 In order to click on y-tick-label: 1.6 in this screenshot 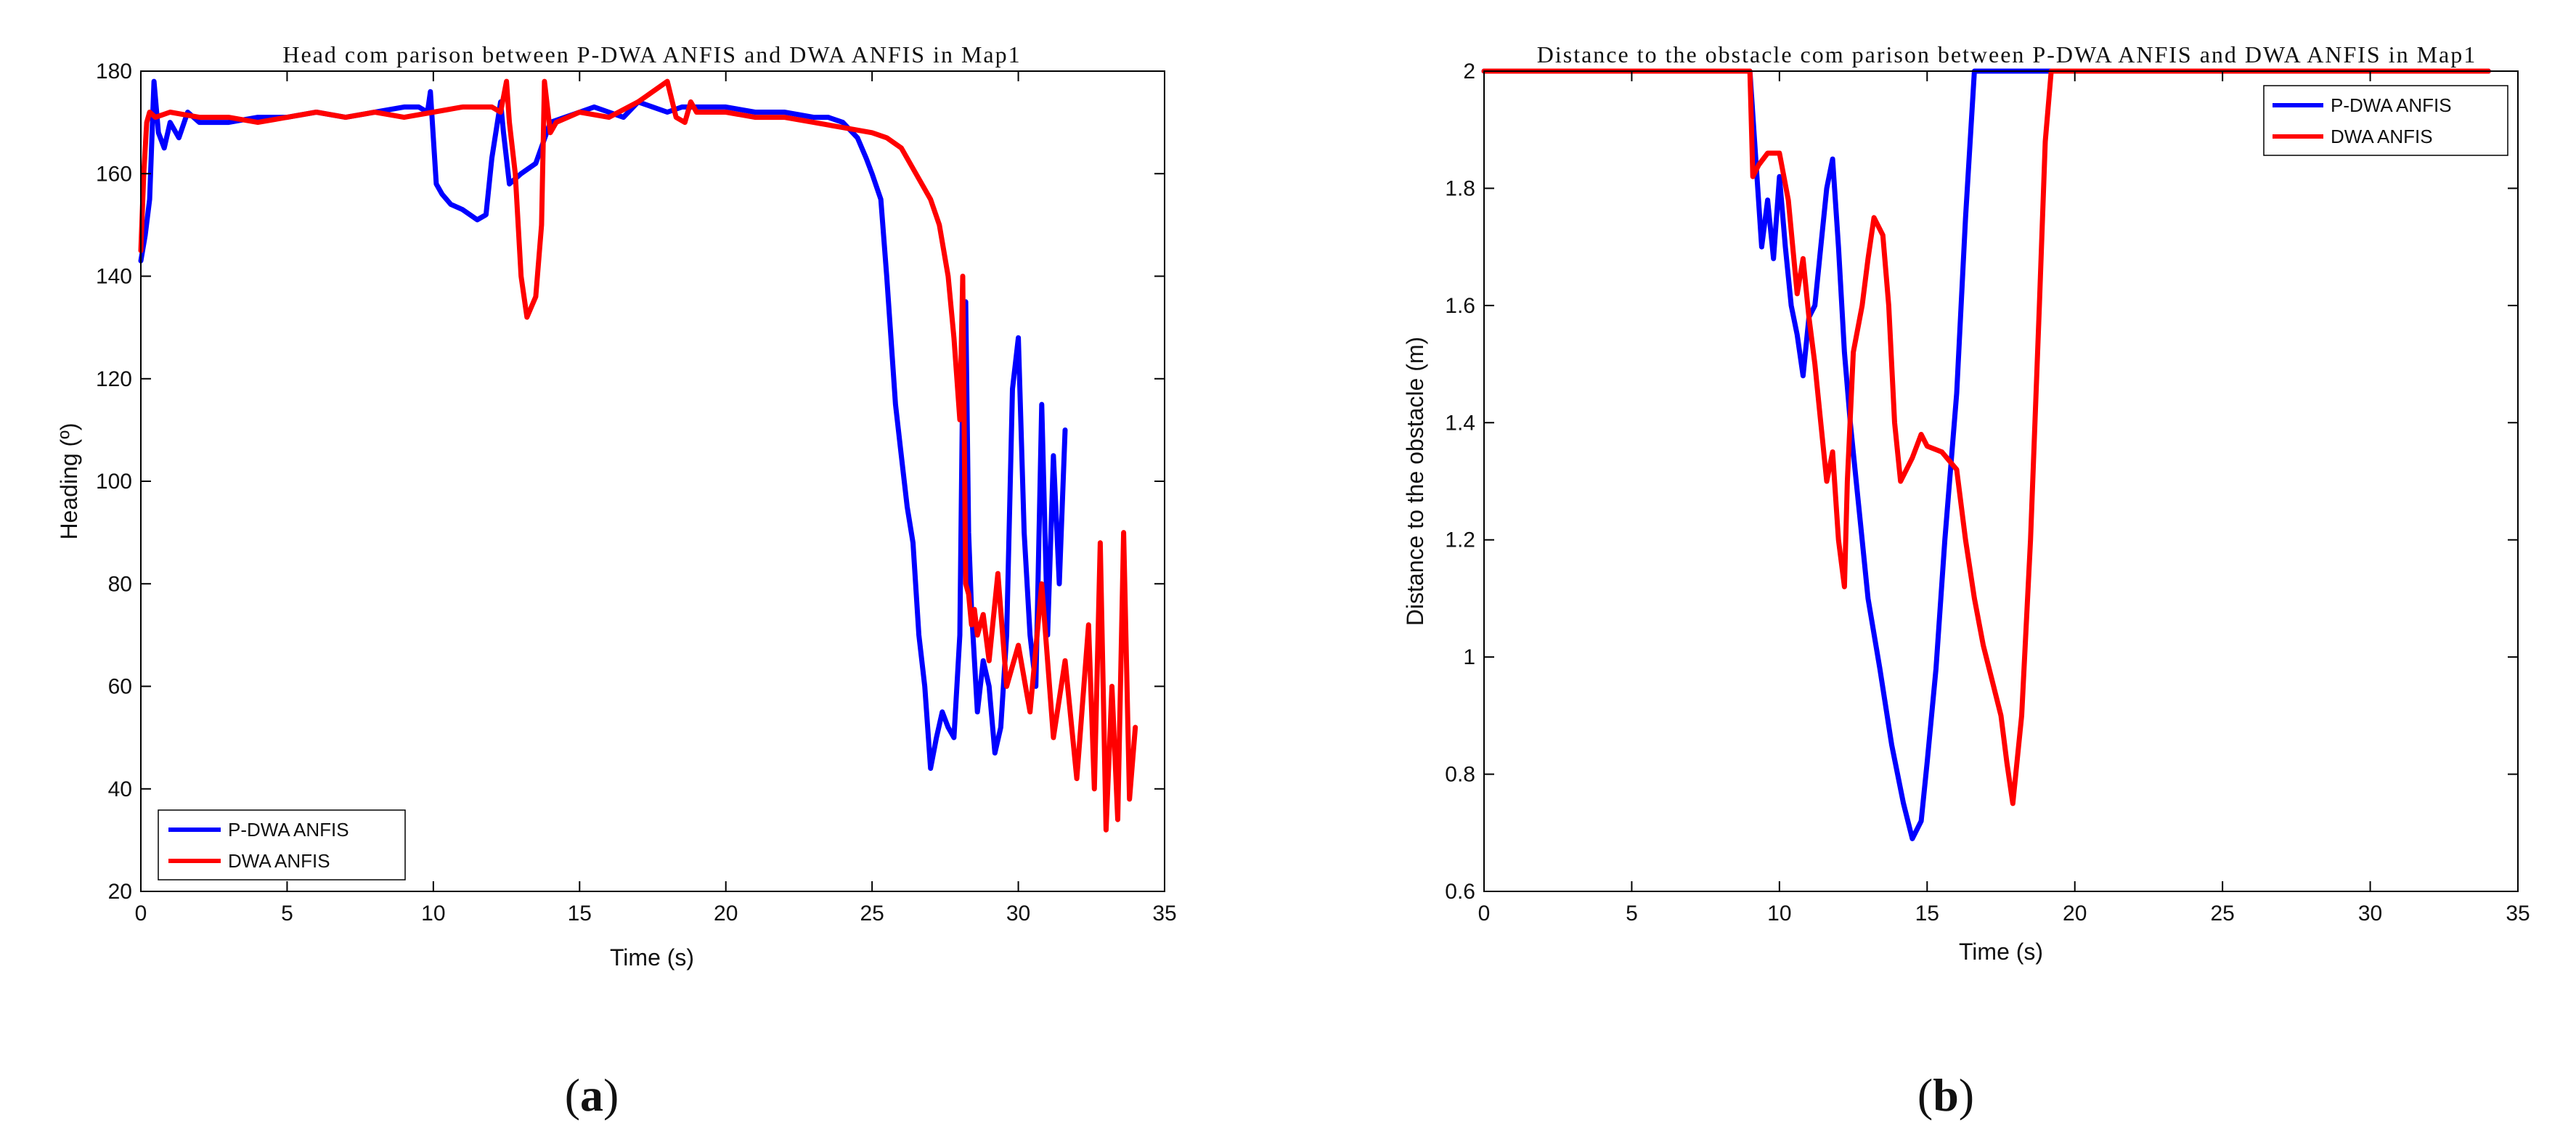, I will do `click(1460, 306)`.